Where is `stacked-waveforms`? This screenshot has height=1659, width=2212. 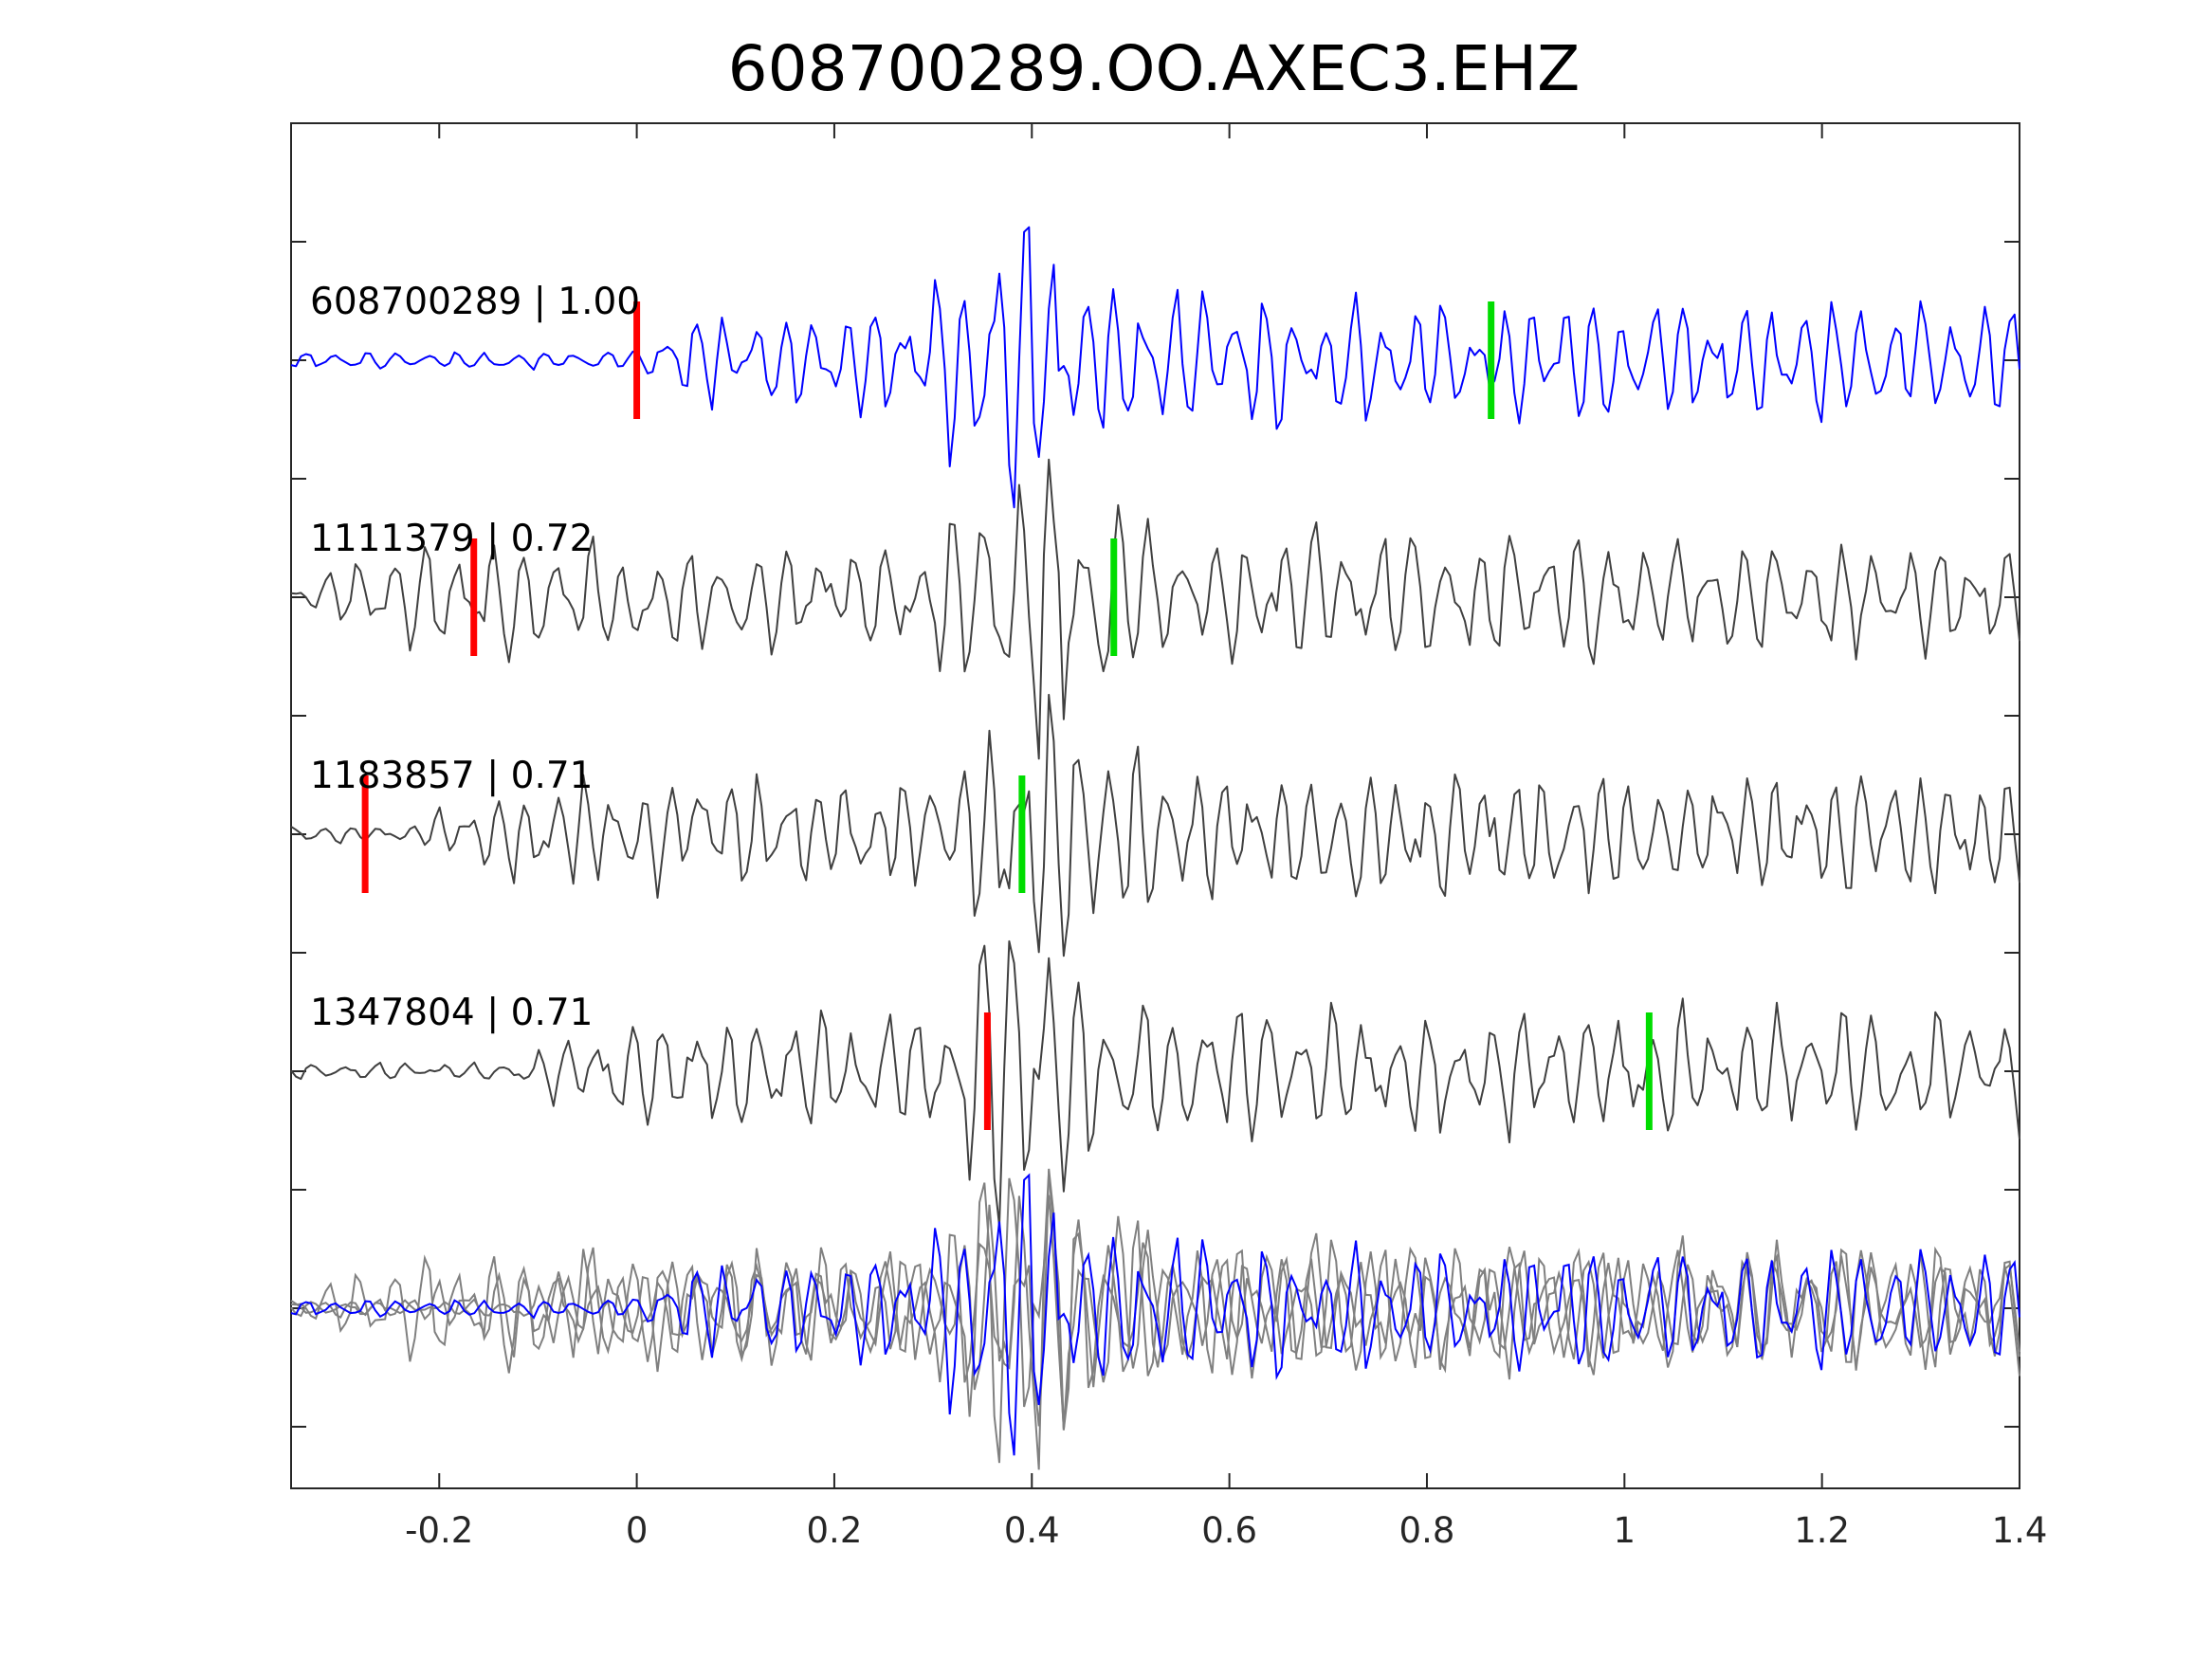
stacked-waveforms is located at coordinates (1155, 1319).